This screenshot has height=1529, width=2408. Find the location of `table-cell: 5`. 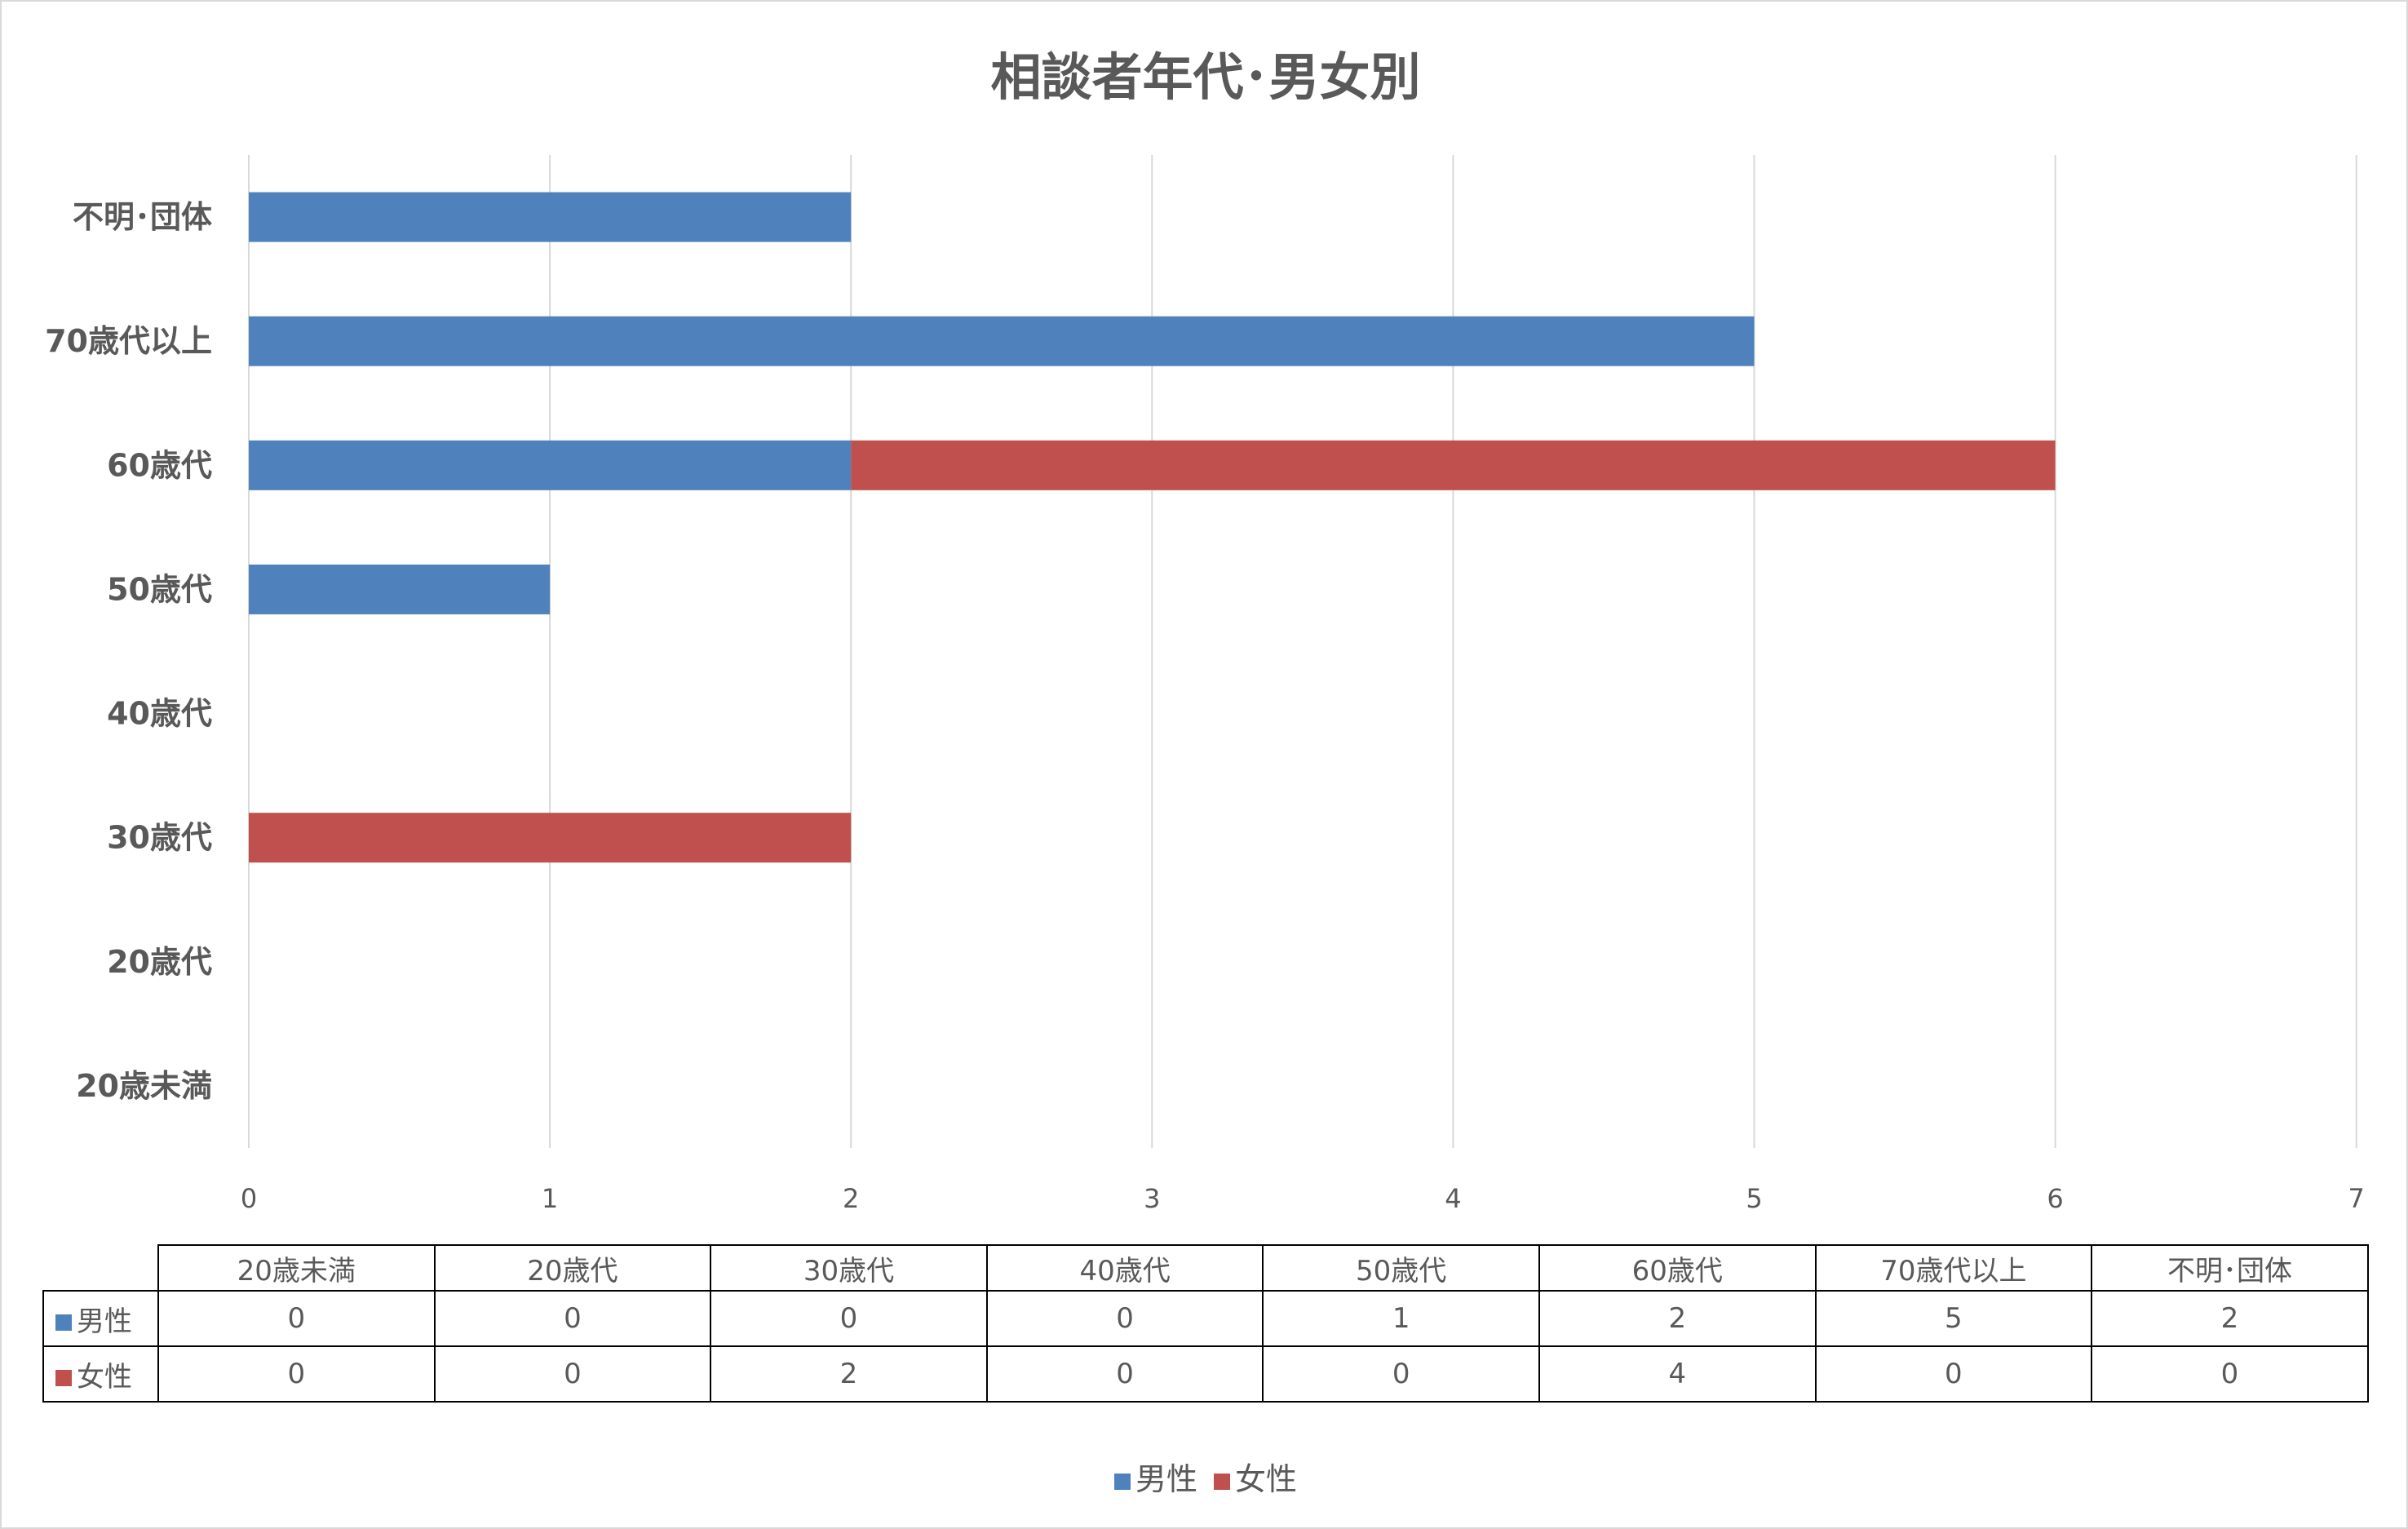

table-cell: 5 is located at coordinates (1953, 1318).